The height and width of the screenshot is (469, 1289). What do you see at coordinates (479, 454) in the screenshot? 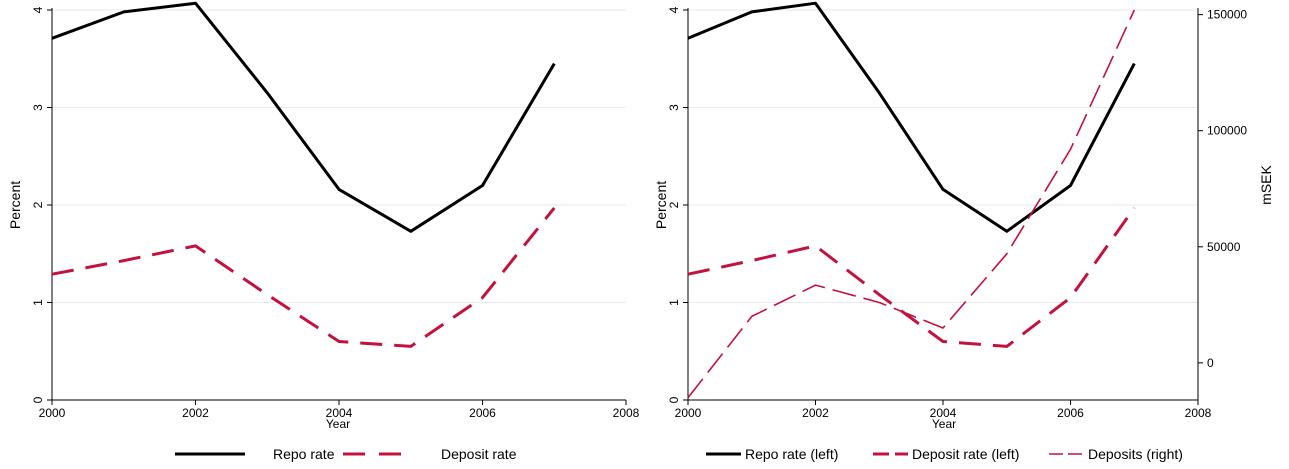
I see `legend-label: Deposit rate` at bounding box center [479, 454].